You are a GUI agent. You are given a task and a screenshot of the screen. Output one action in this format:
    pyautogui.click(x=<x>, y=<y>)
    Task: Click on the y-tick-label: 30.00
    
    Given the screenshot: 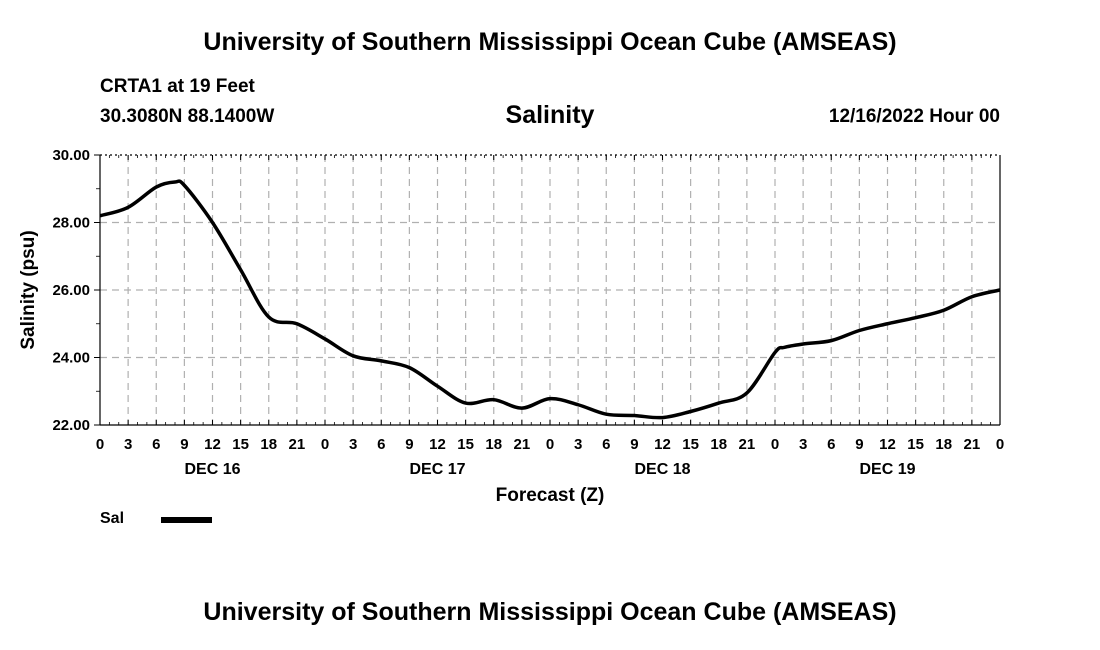 What is the action you would take?
    pyautogui.click(x=71, y=155)
    